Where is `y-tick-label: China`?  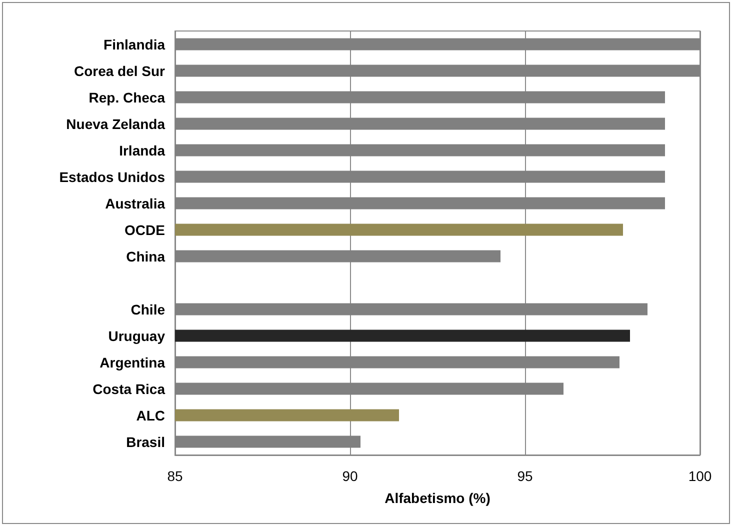 y-tick-label: China is located at coordinates (146, 256).